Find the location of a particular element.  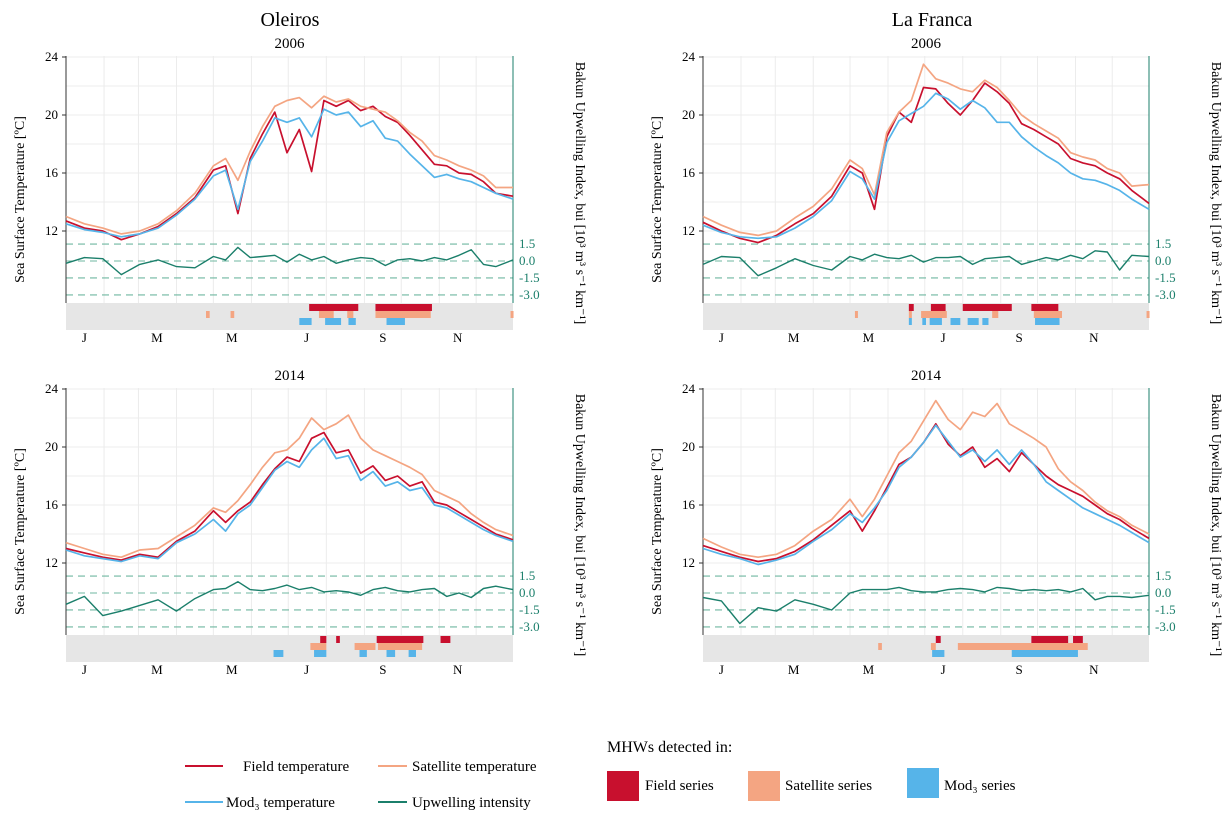

column-title-la-franca: La Franca is located at coordinates (932, 20).